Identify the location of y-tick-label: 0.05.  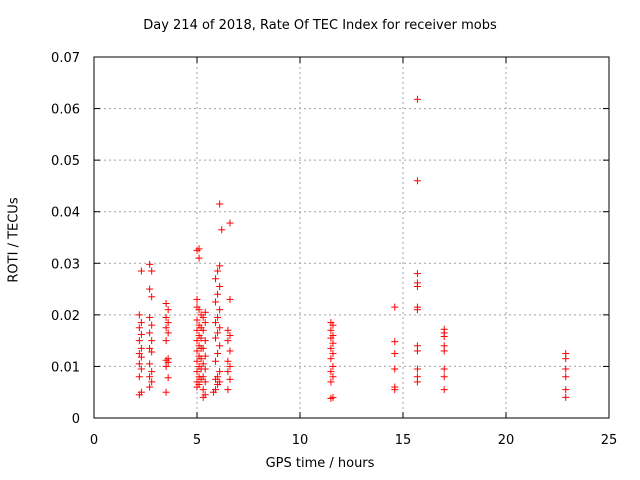
(65, 161).